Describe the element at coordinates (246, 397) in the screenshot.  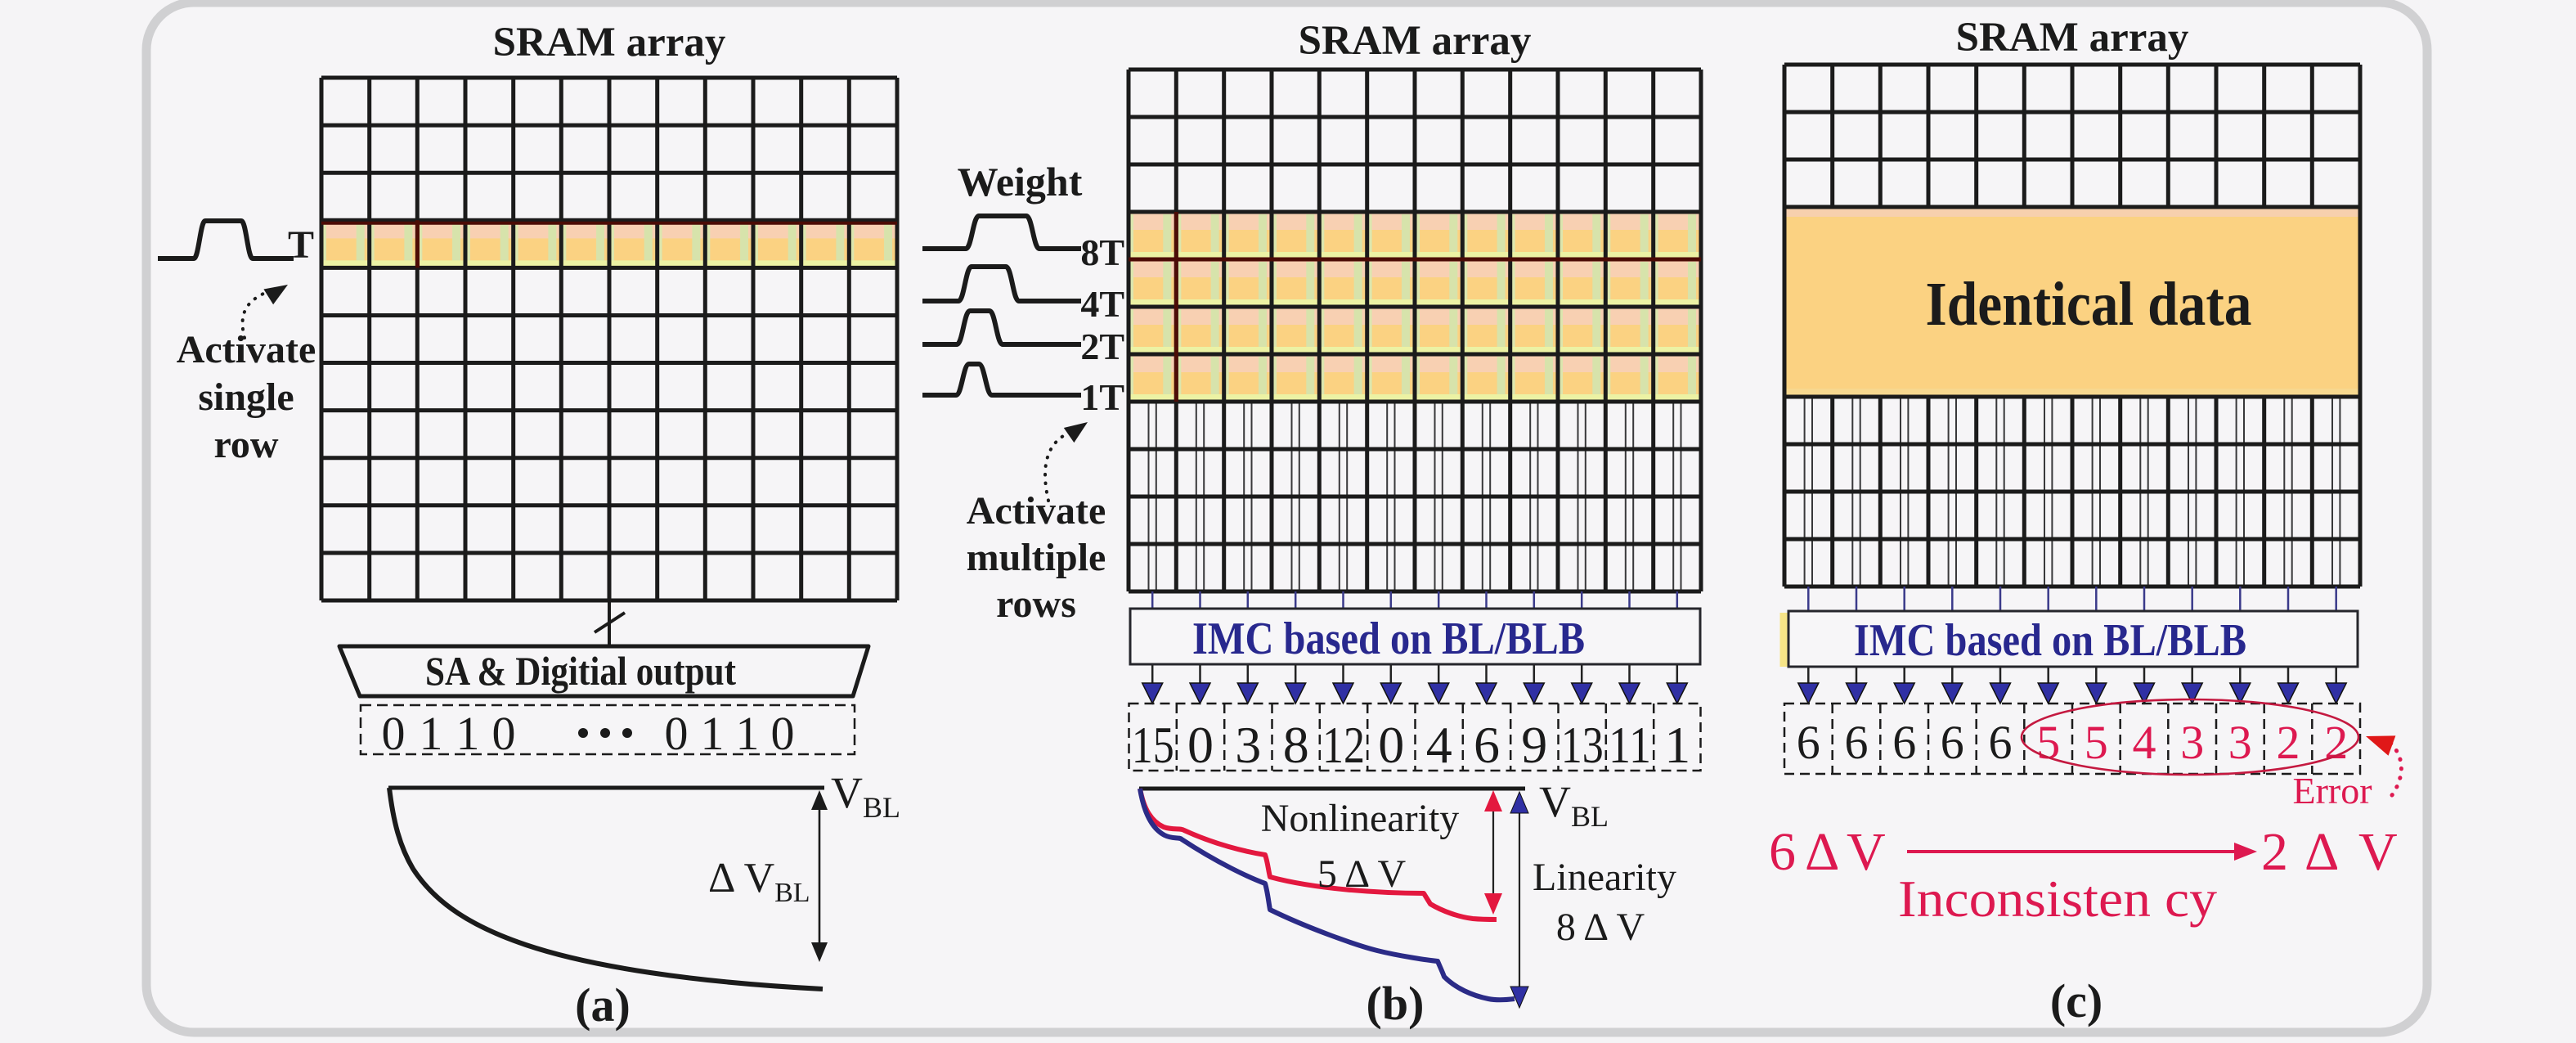
I see `svg-text: single` at that location.